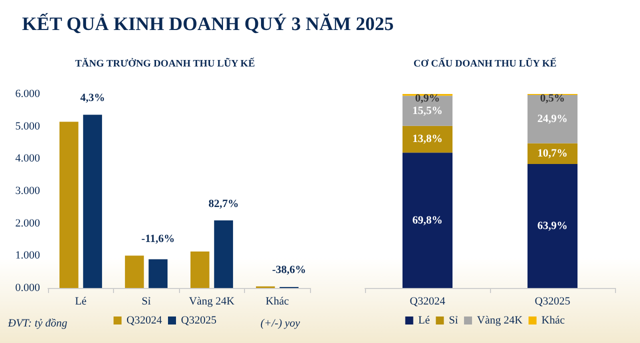  What do you see at coordinates (27, 158) in the screenshot?
I see `y-tick-label: 4.000` at bounding box center [27, 158].